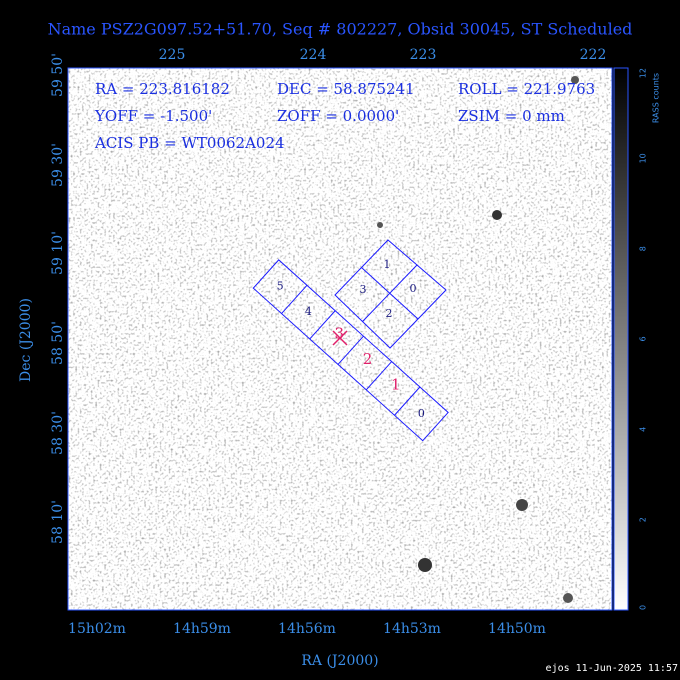 The height and width of the screenshot is (680, 680). I want to click on left-tick-label: 59 50', so click(58, 75).